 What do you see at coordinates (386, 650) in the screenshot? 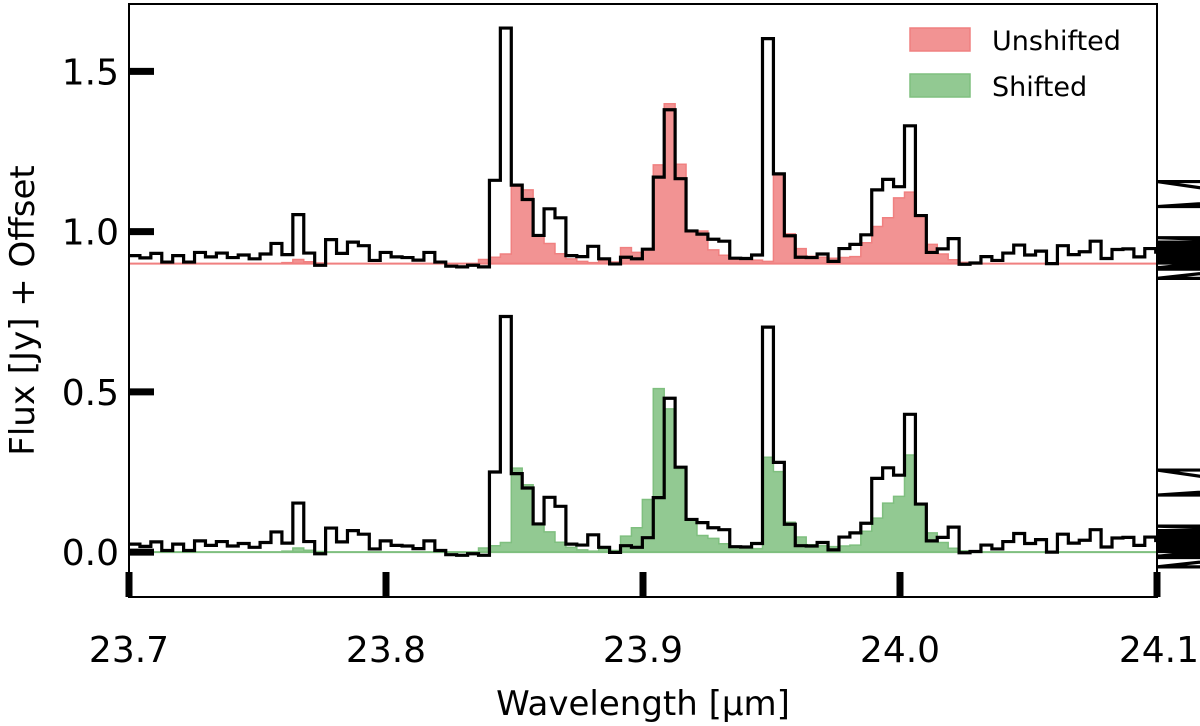
I see `x-tick-label: 23.8` at bounding box center [386, 650].